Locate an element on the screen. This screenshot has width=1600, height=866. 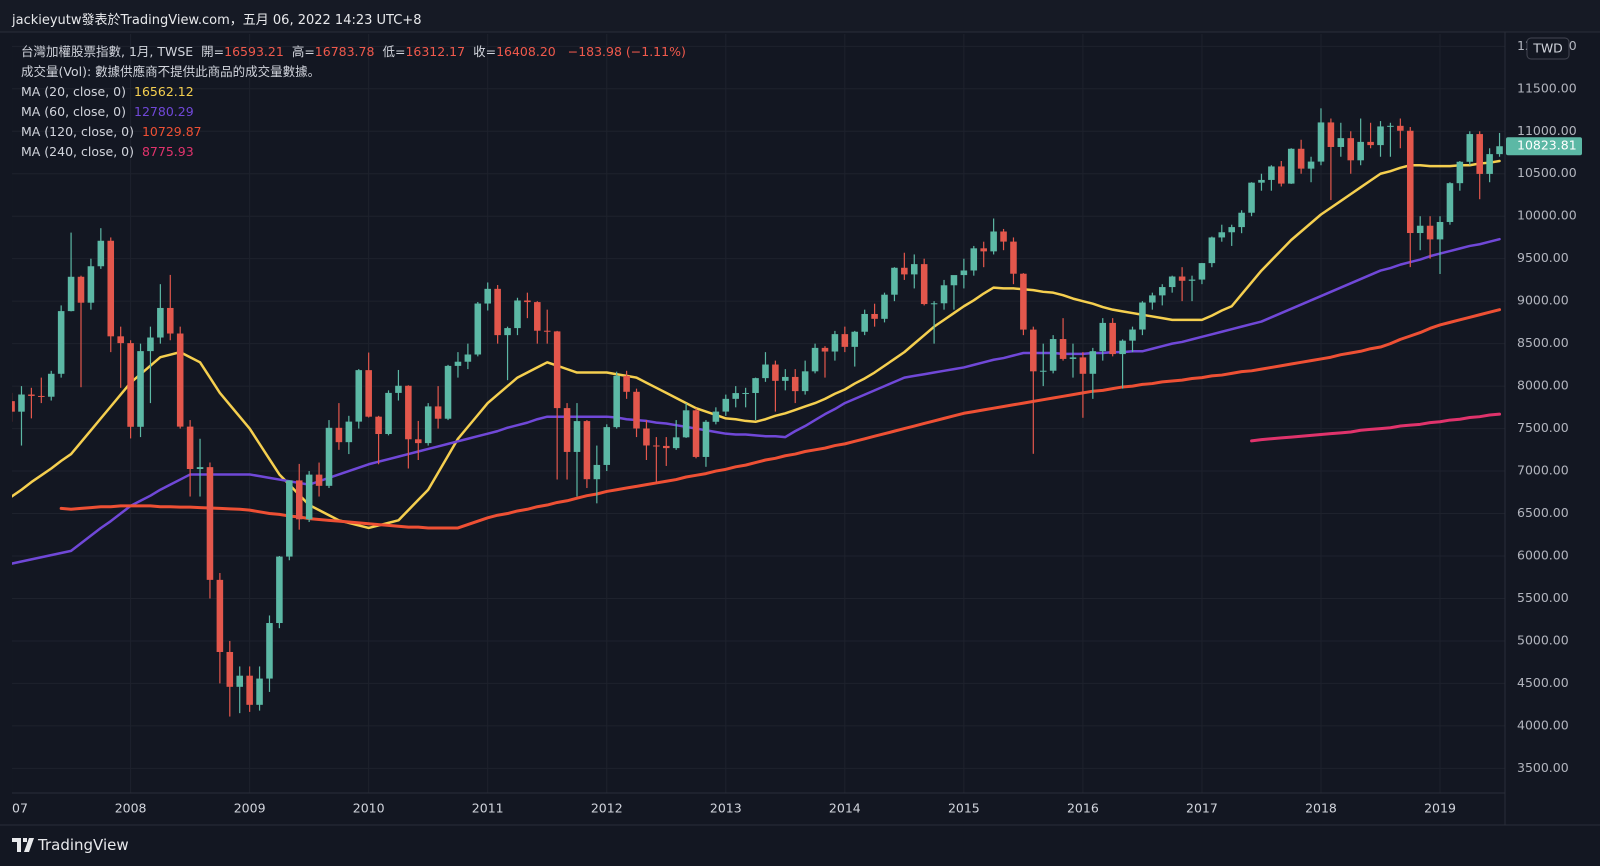
last-price-box is located at coordinates (1544, 146).